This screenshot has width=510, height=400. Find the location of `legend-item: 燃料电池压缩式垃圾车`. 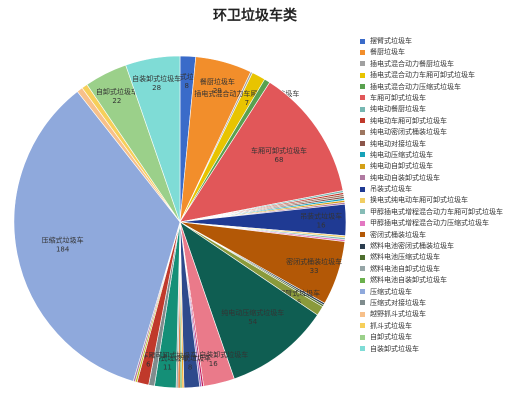

legend-item: 燃料电池压缩式垃圾车 is located at coordinates (434, 257).